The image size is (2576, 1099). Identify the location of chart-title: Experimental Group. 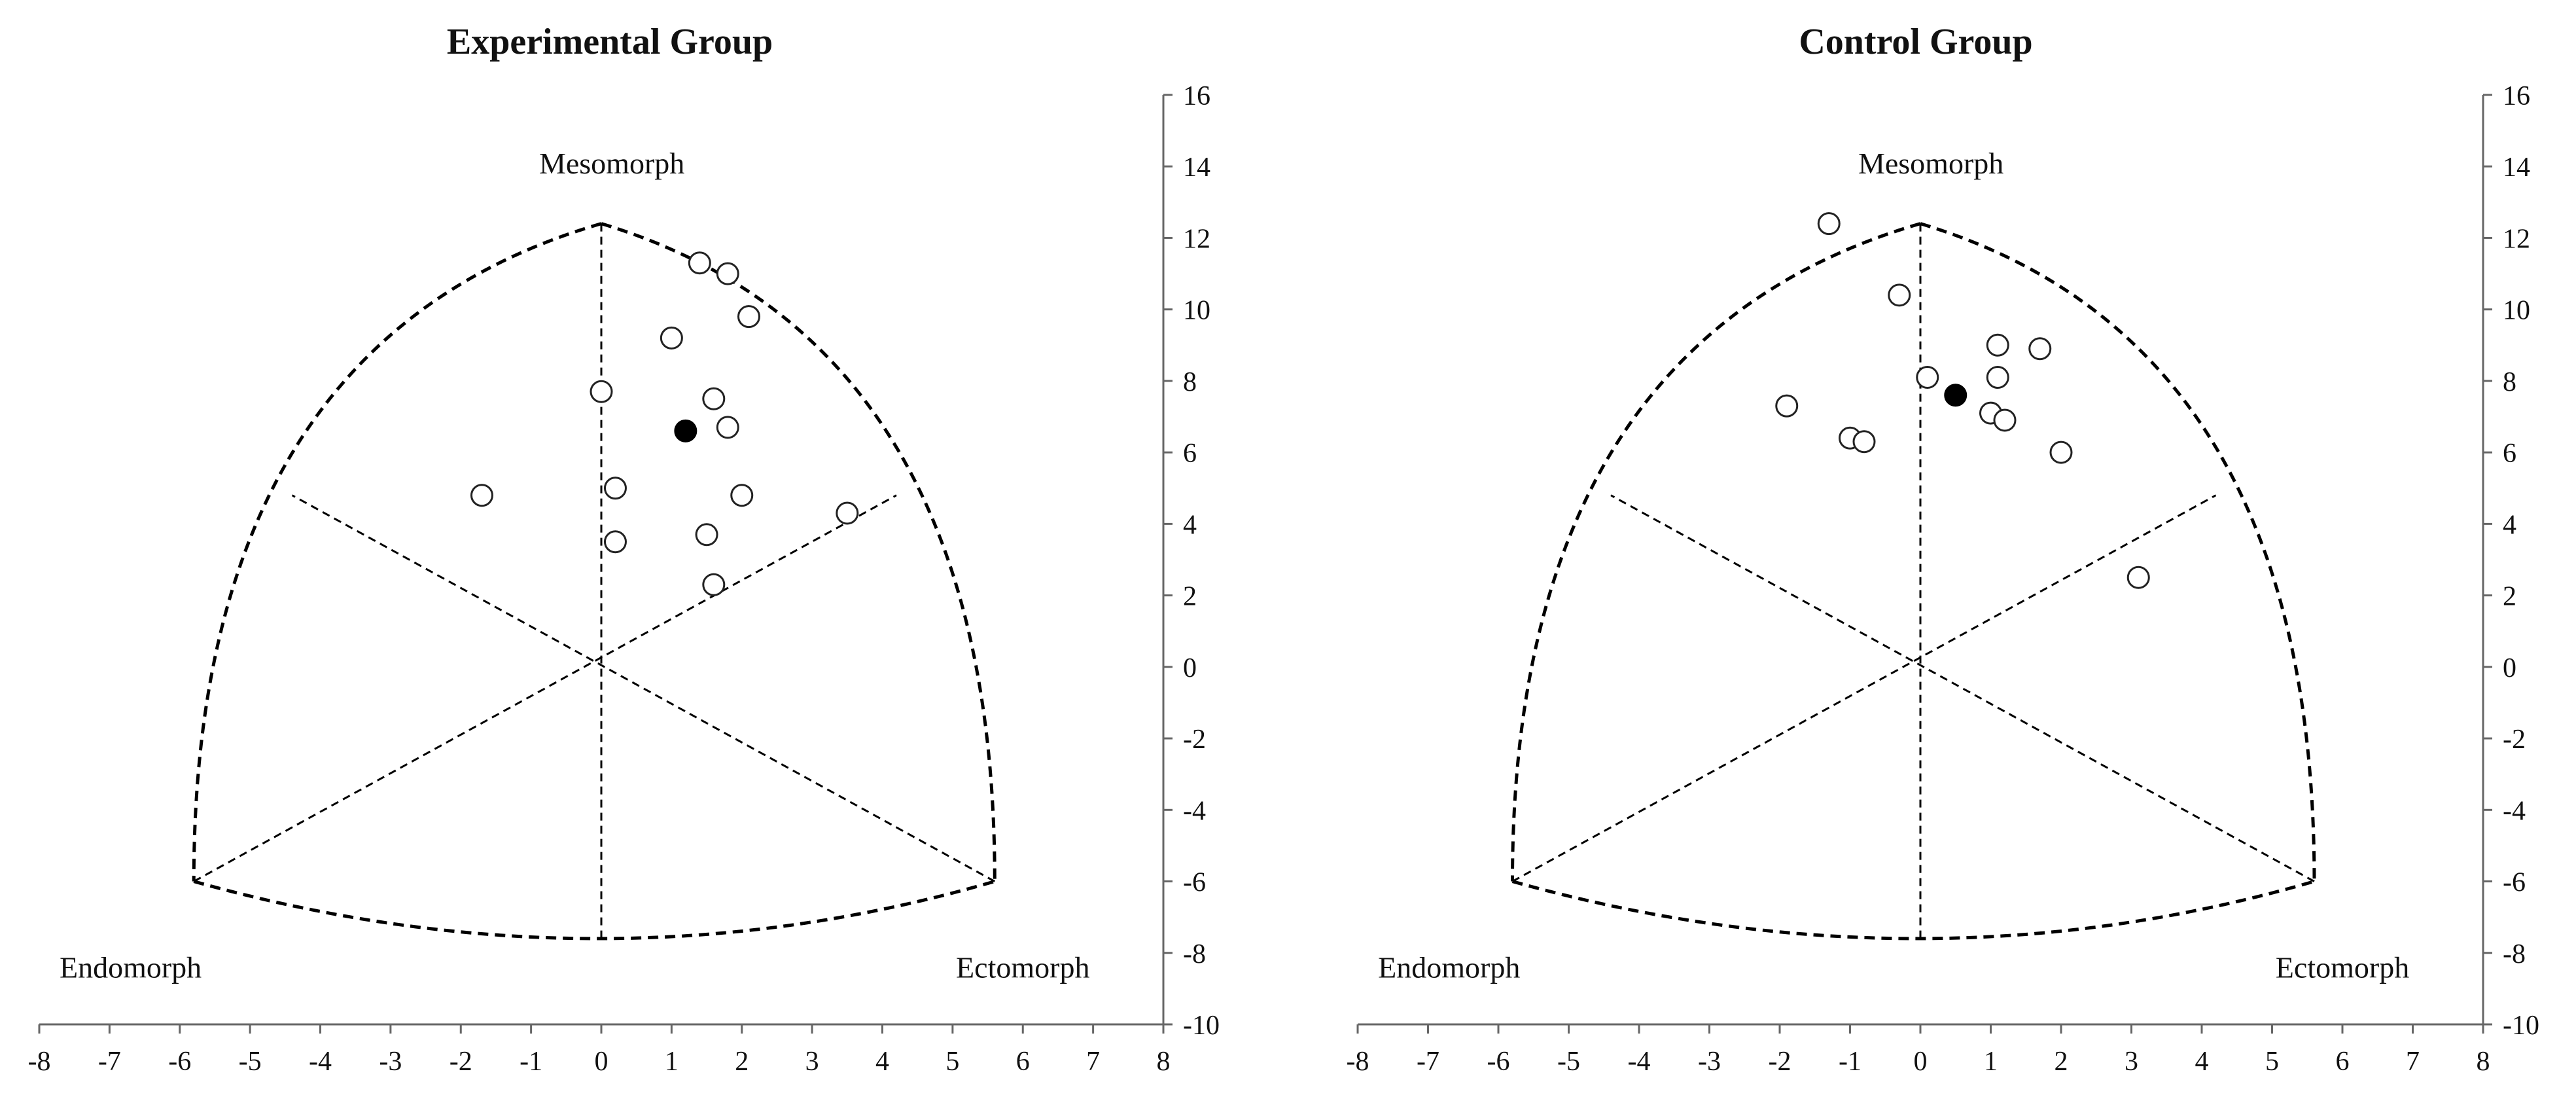
(610, 42).